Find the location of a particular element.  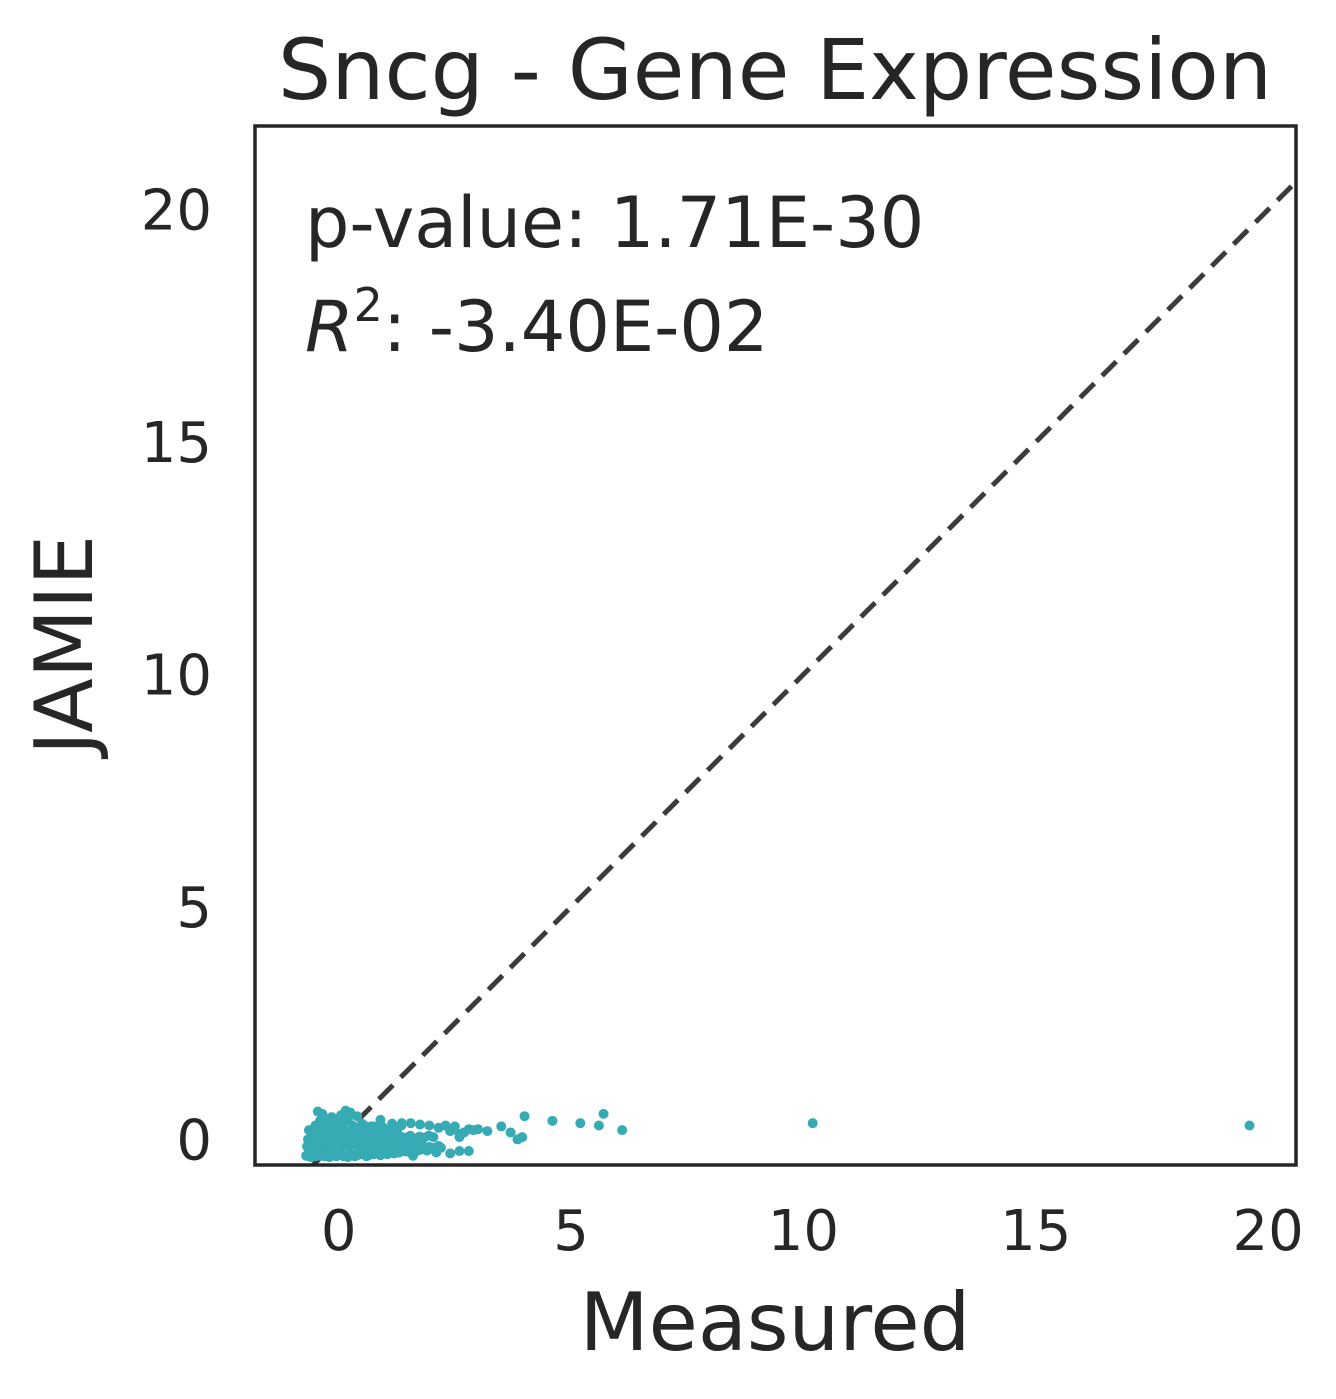

x-tick-label: 5 is located at coordinates (571, 1231).